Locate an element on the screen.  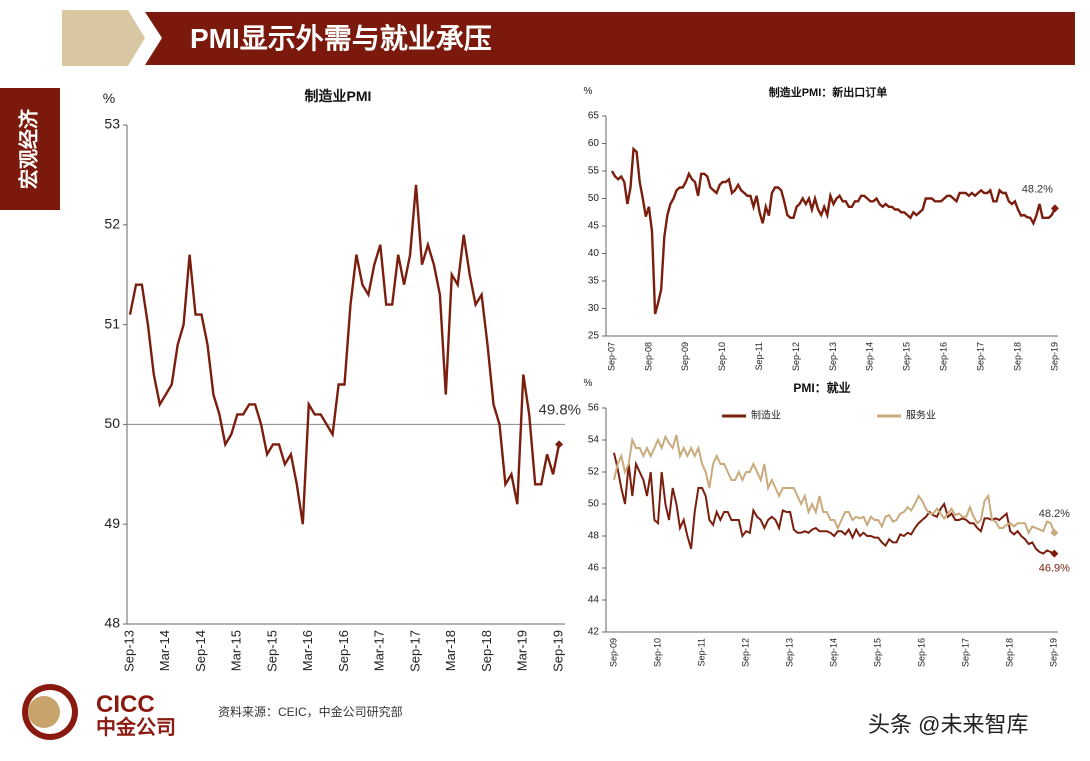
header-band is located at coordinates (610, 38).